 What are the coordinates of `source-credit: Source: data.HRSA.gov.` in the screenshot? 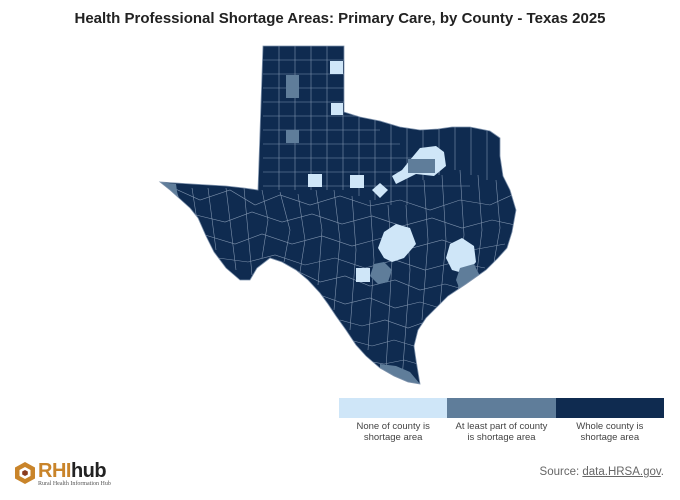 It's located at (602, 472).